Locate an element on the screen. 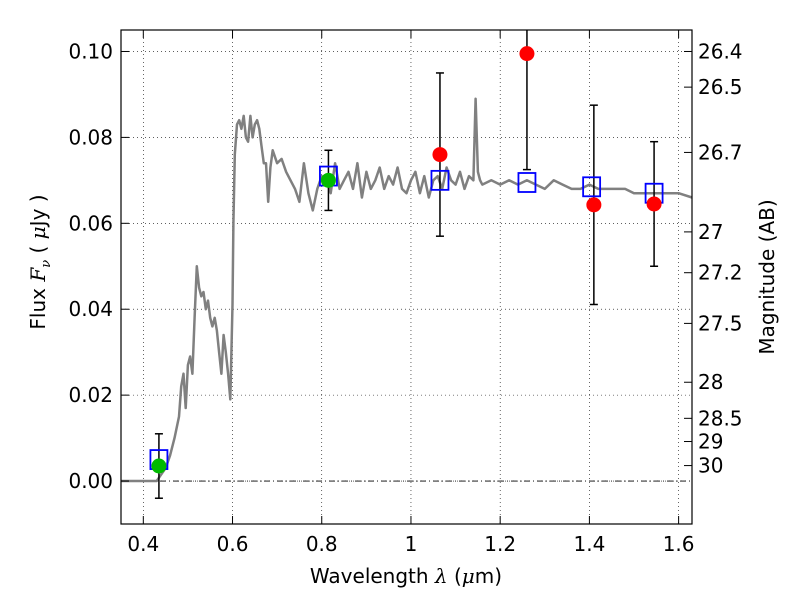 Image resolution: width=800 pixels, height=600 pixels. y-tick-label: 0.10 is located at coordinates (90, 51).